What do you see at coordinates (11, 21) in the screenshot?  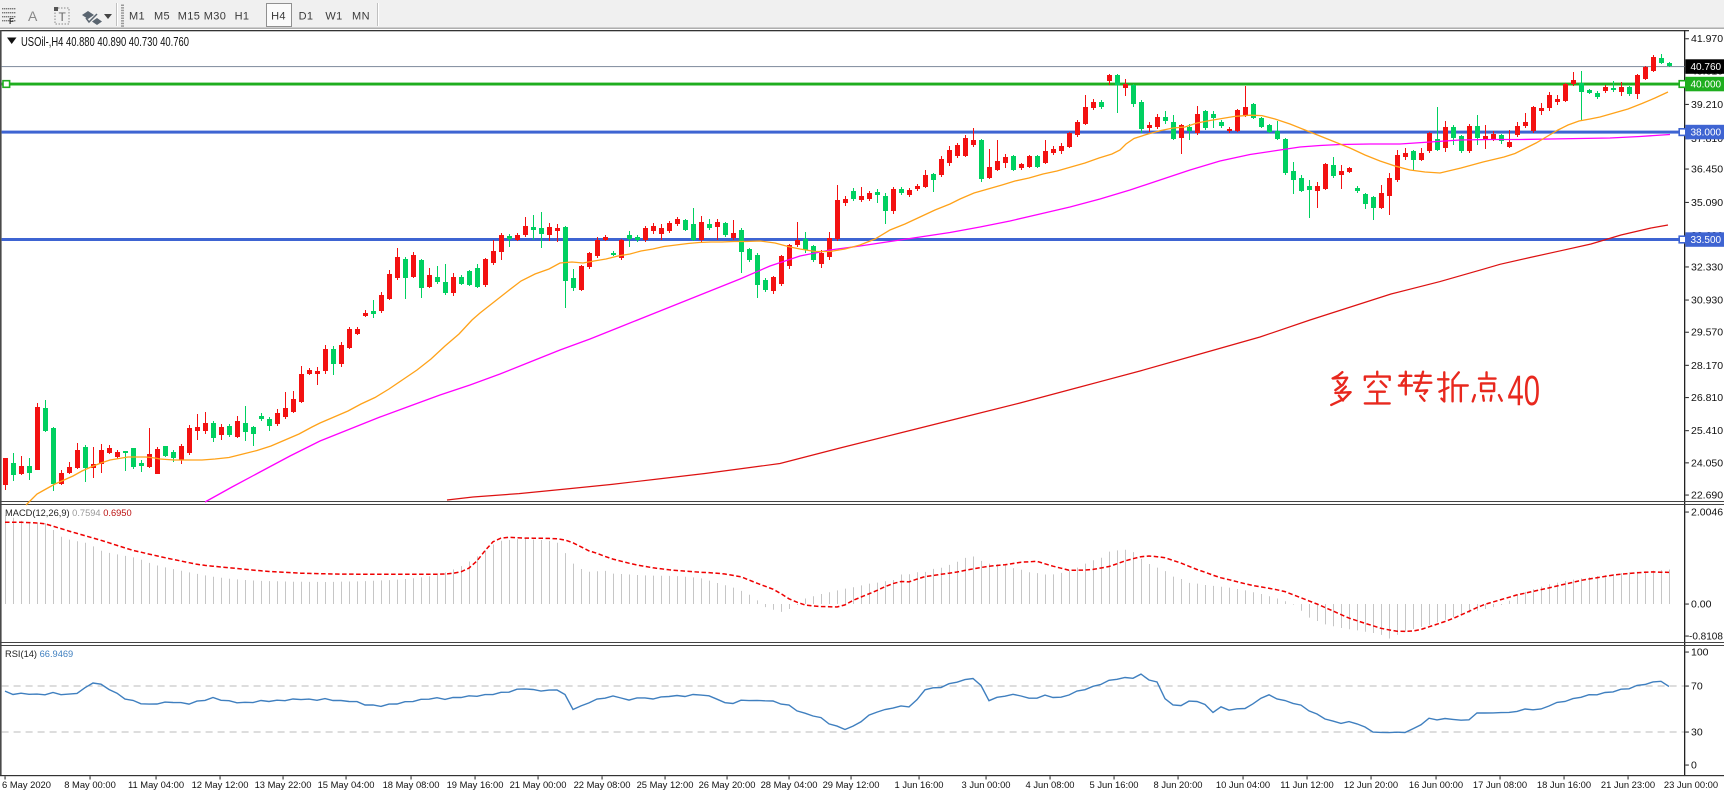 I see `svg-text: F` at bounding box center [11, 21].